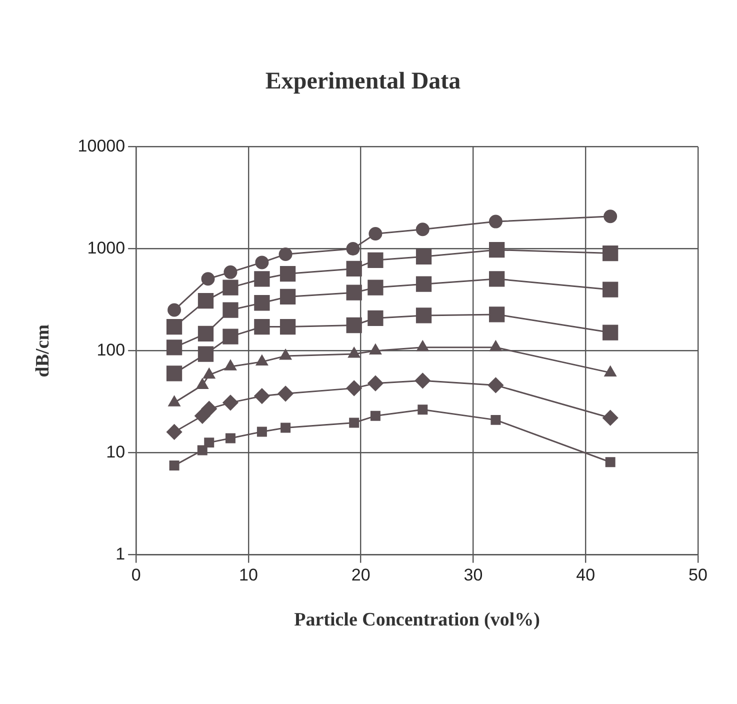 The height and width of the screenshot is (704, 737). I want to click on x-axis-title: Particle Concentration (vol%), so click(417, 620).